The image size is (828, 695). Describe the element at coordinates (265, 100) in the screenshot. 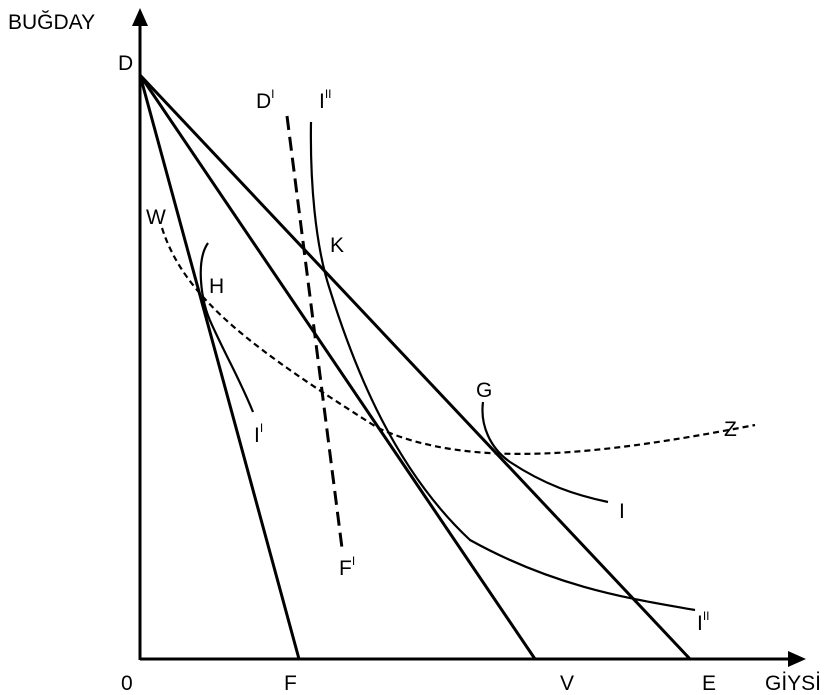

I see `curve-label-D1: DI` at that location.